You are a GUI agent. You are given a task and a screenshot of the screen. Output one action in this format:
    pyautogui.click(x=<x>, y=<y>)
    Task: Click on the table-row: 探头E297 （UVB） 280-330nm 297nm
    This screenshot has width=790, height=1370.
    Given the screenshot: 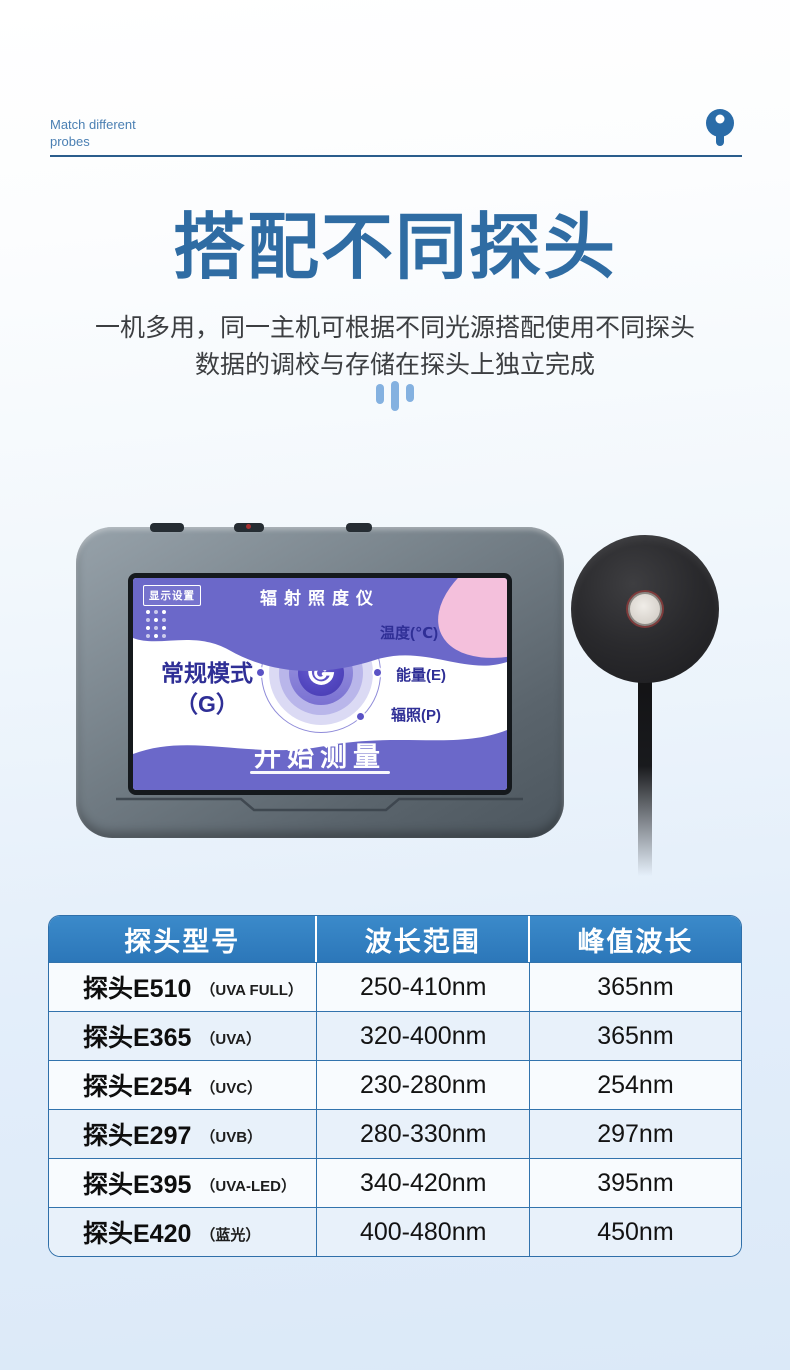 What is the action you would take?
    pyautogui.click(x=395, y=1133)
    